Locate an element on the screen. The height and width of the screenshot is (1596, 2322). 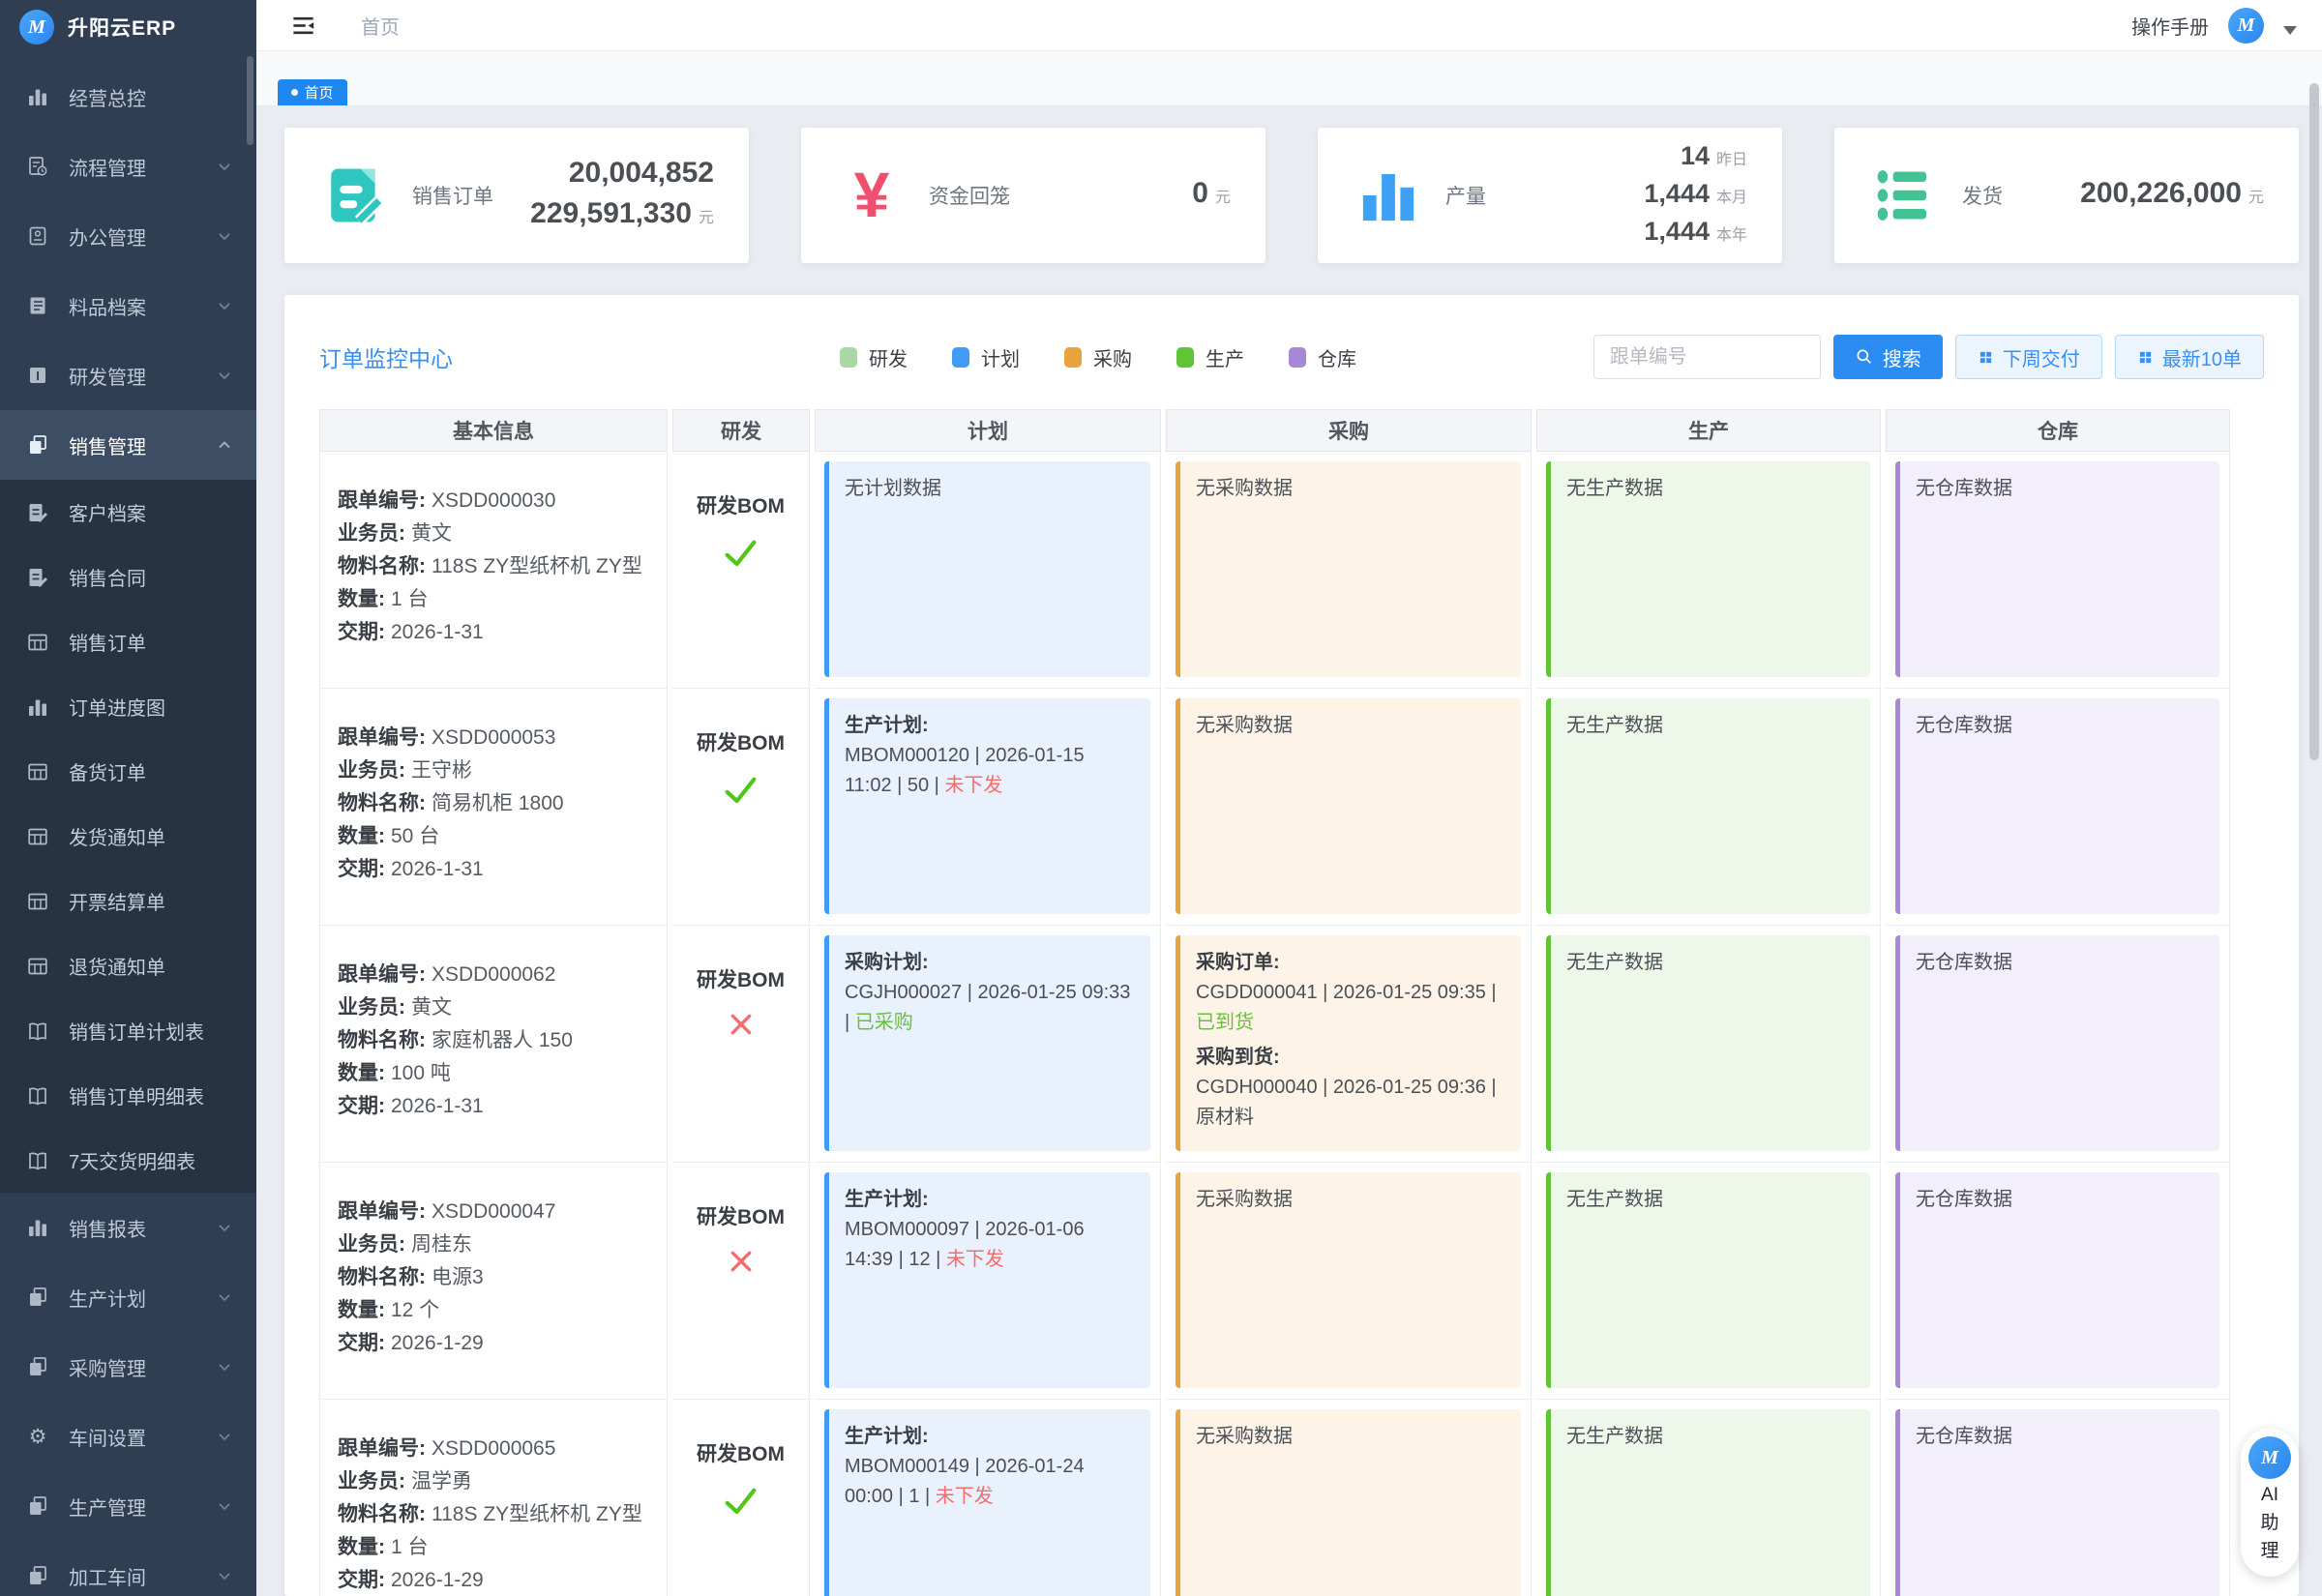
plan-card: 无计划数据 is located at coordinates (987, 569).